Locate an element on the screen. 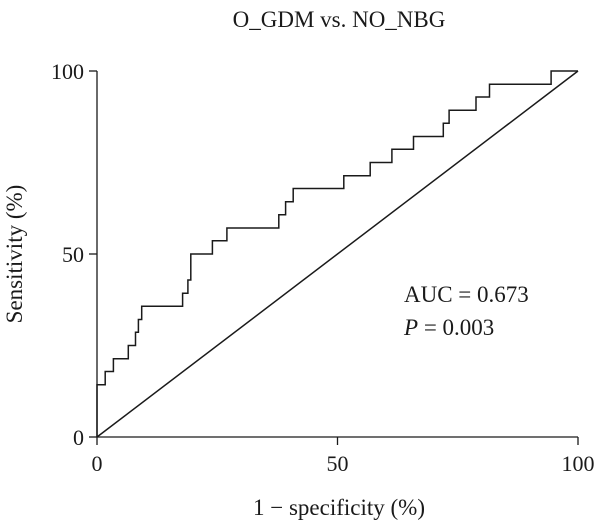 The image size is (600, 528). p-value: = 0.003 is located at coordinates (456, 327).